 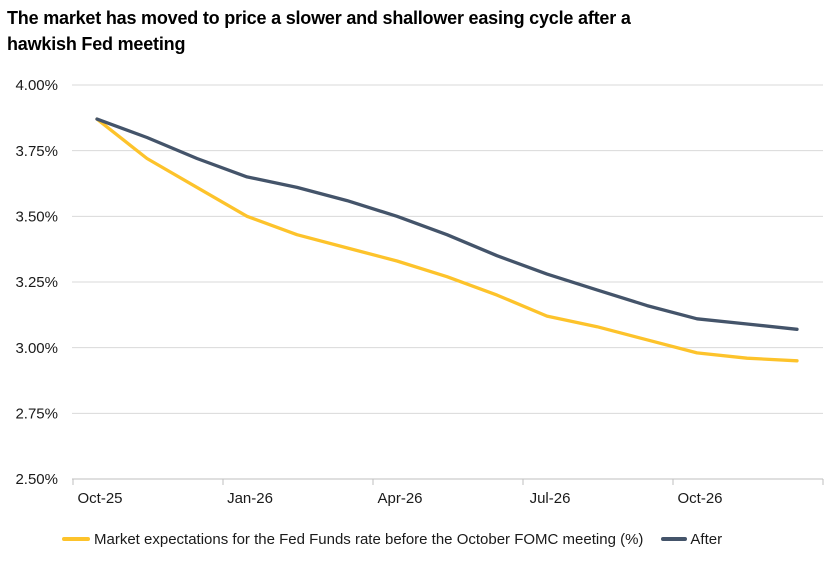 I want to click on x-tick-label: Jul-26, so click(x=550, y=498).